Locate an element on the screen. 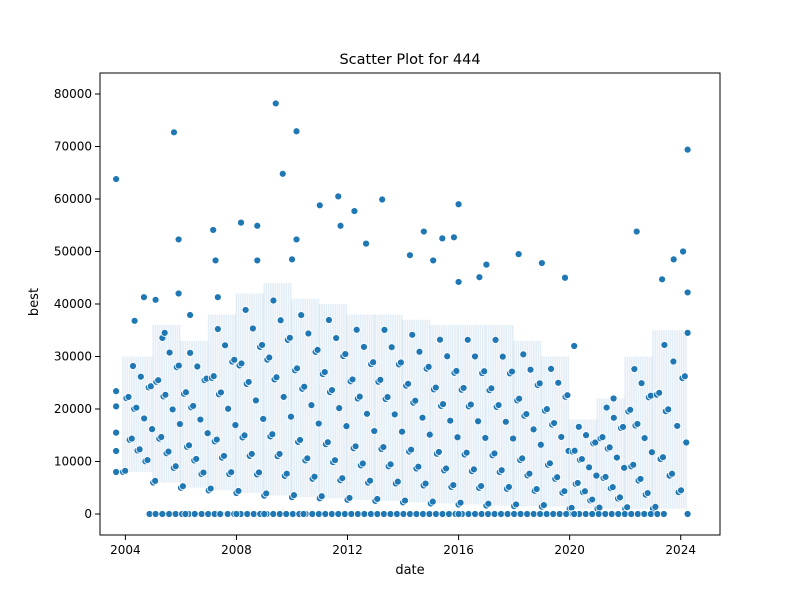 The width and height of the screenshot is (800, 600). y-tick-label: 50000 is located at coordinates (73, 252).